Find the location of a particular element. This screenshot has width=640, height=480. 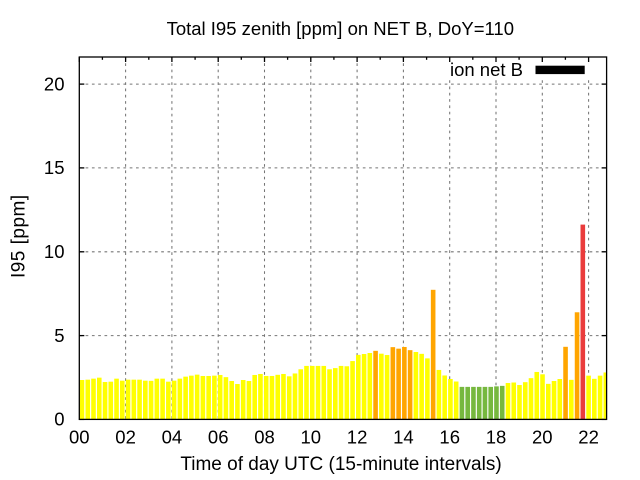

svg-text: 18 is located at coordinates (496, 436).